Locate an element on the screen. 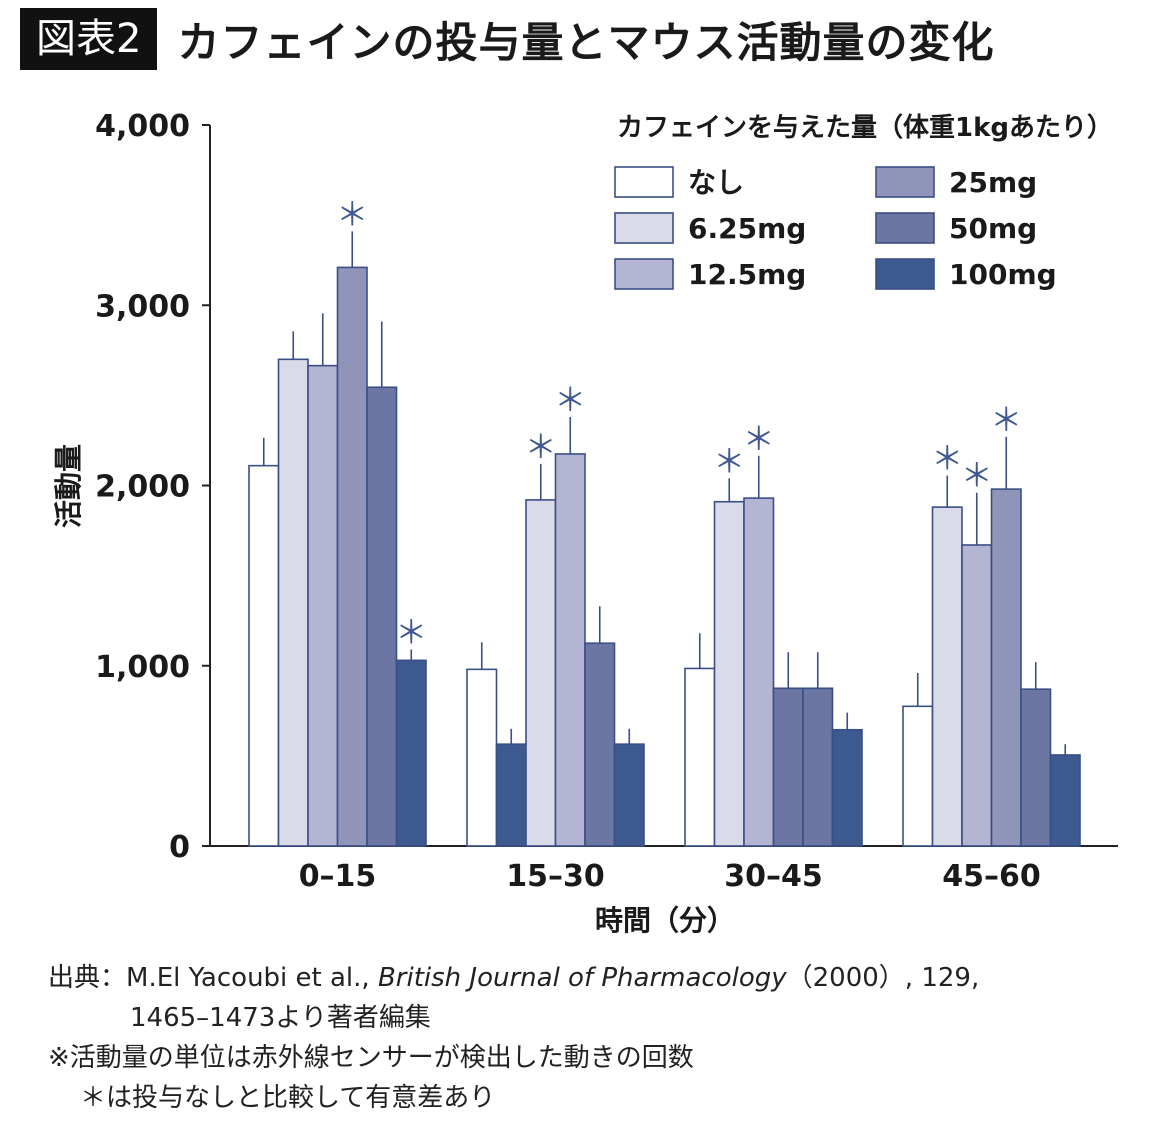 The width and height of the screenshot is (1157, 1136). x-tick-label: 15–30 is located at coordinates (555, 876).